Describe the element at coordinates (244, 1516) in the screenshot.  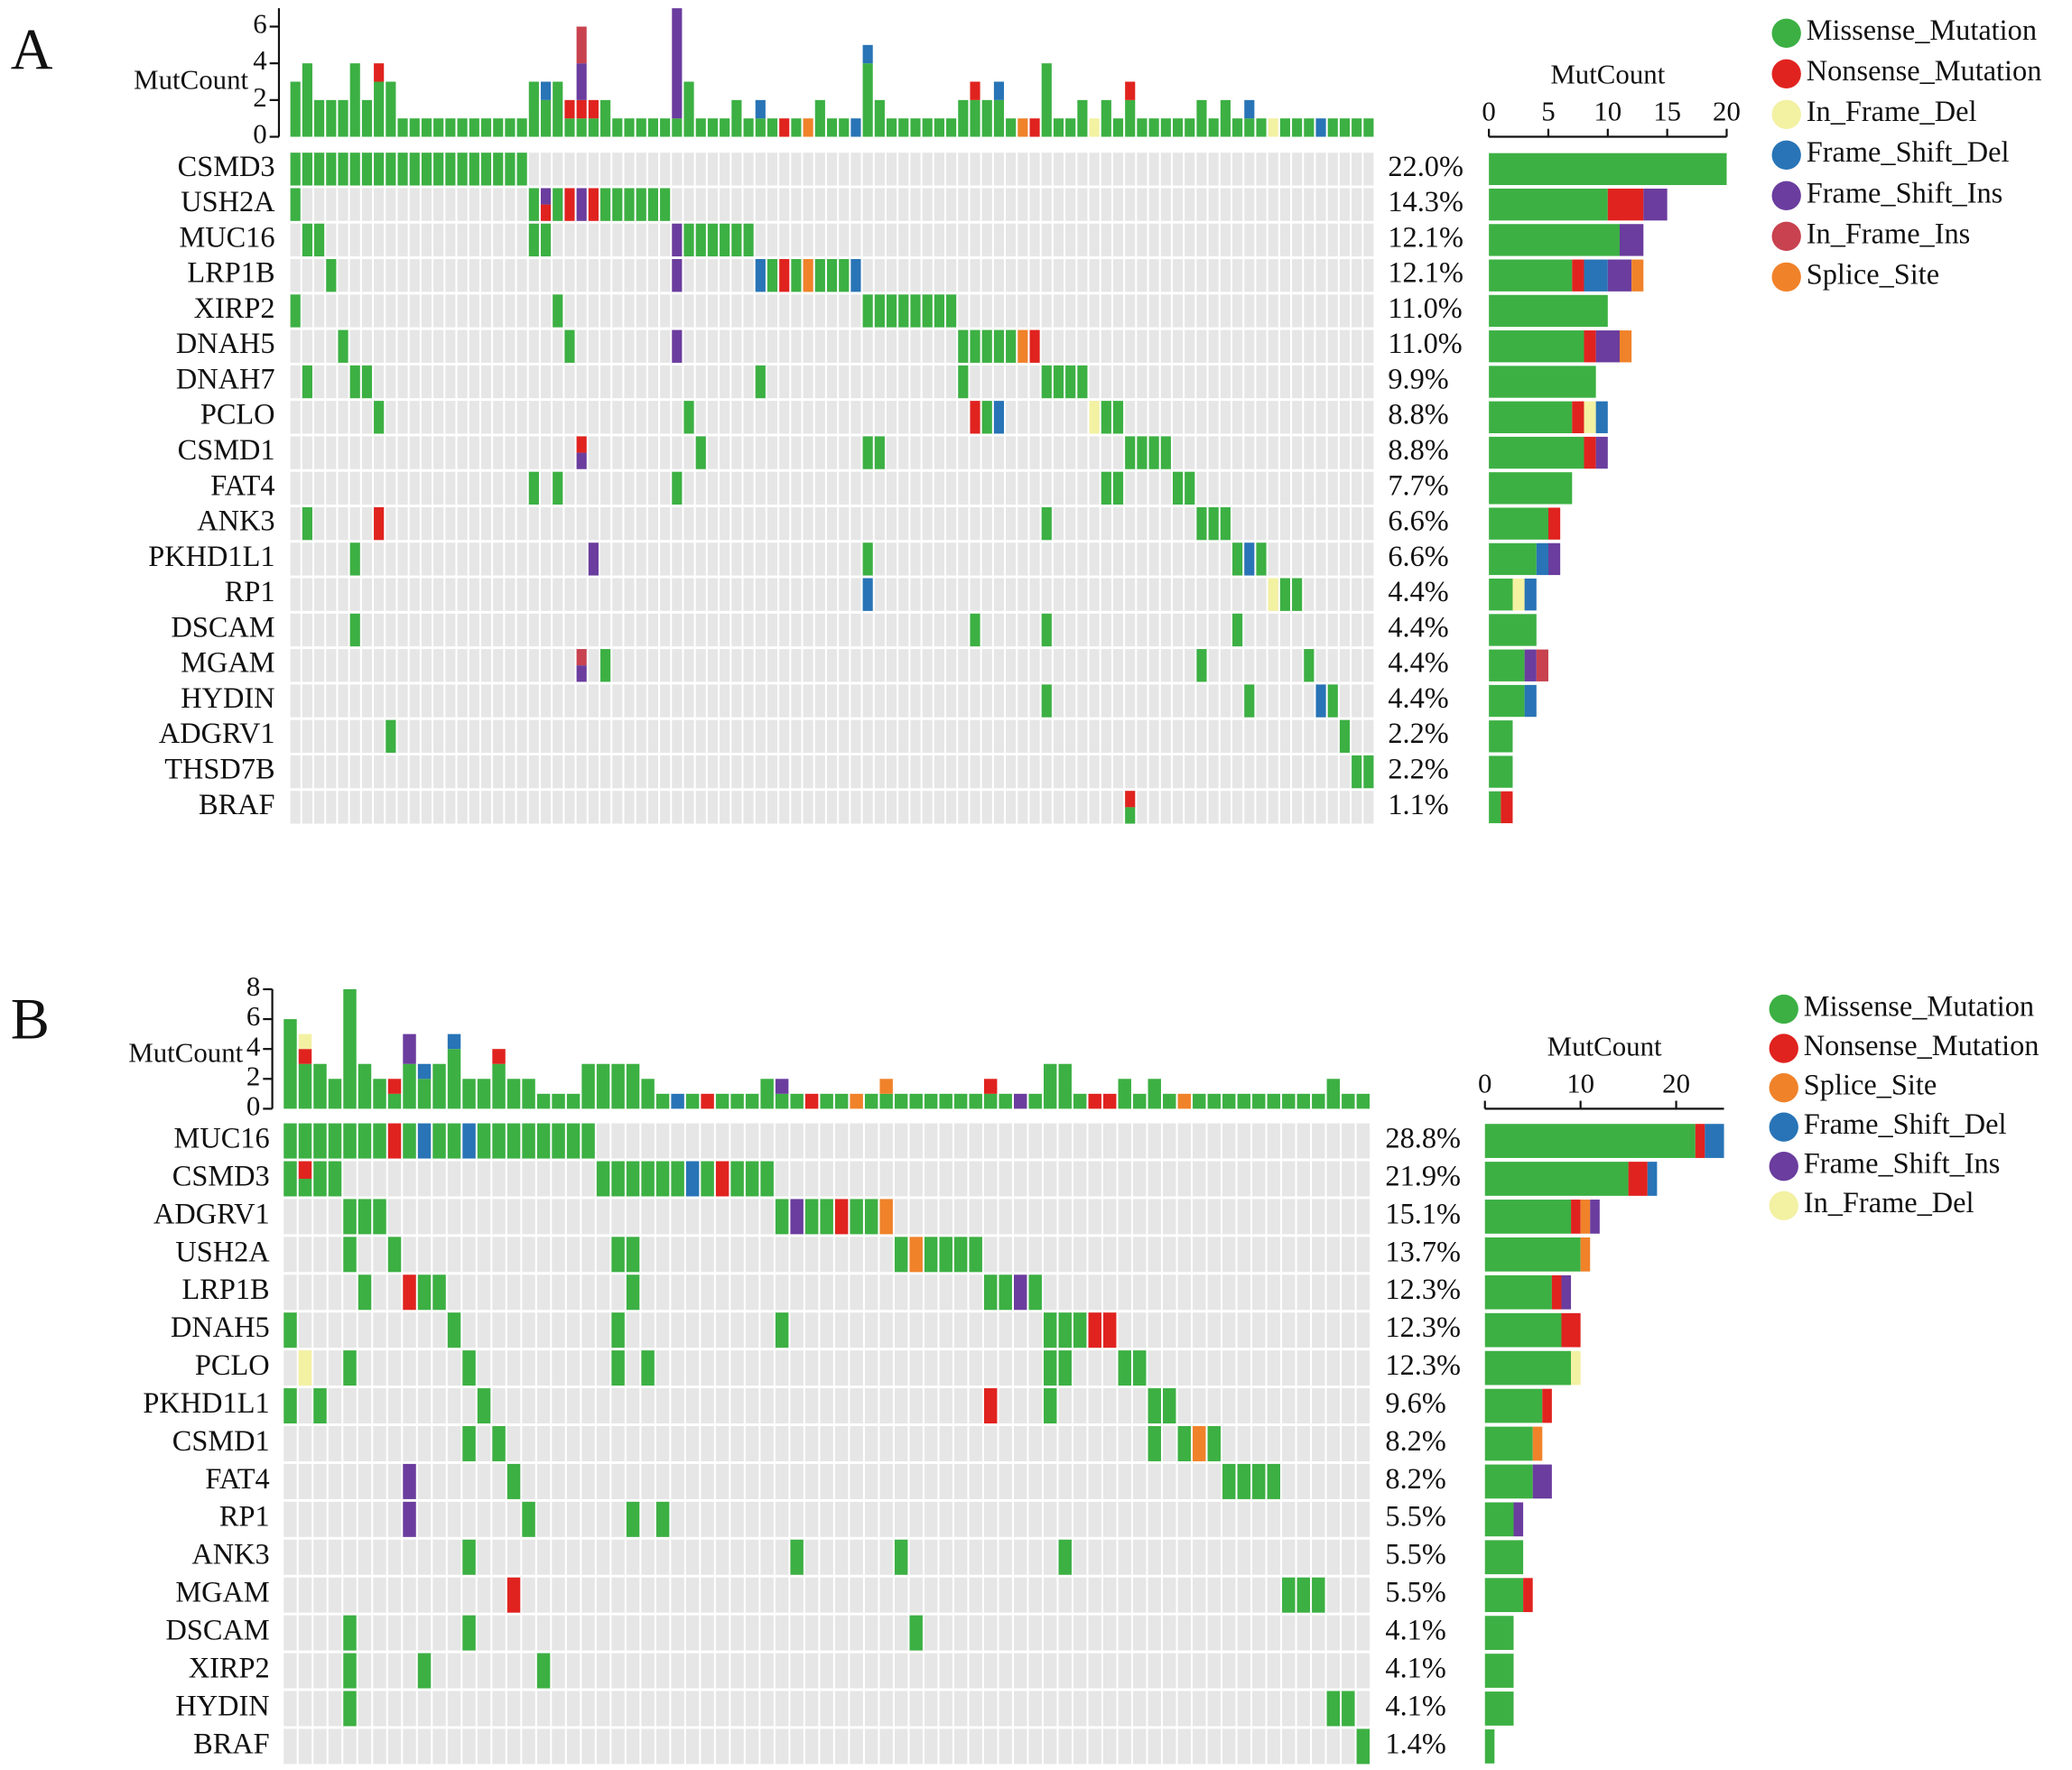
I see `gene-name: RP1` at that location.